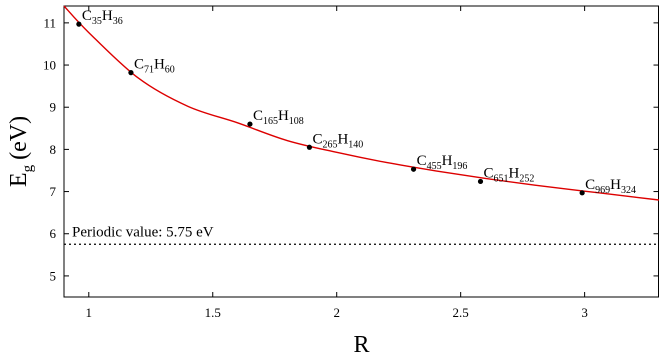  I want to click on hydrogen-count: 140, so click(355, 144).